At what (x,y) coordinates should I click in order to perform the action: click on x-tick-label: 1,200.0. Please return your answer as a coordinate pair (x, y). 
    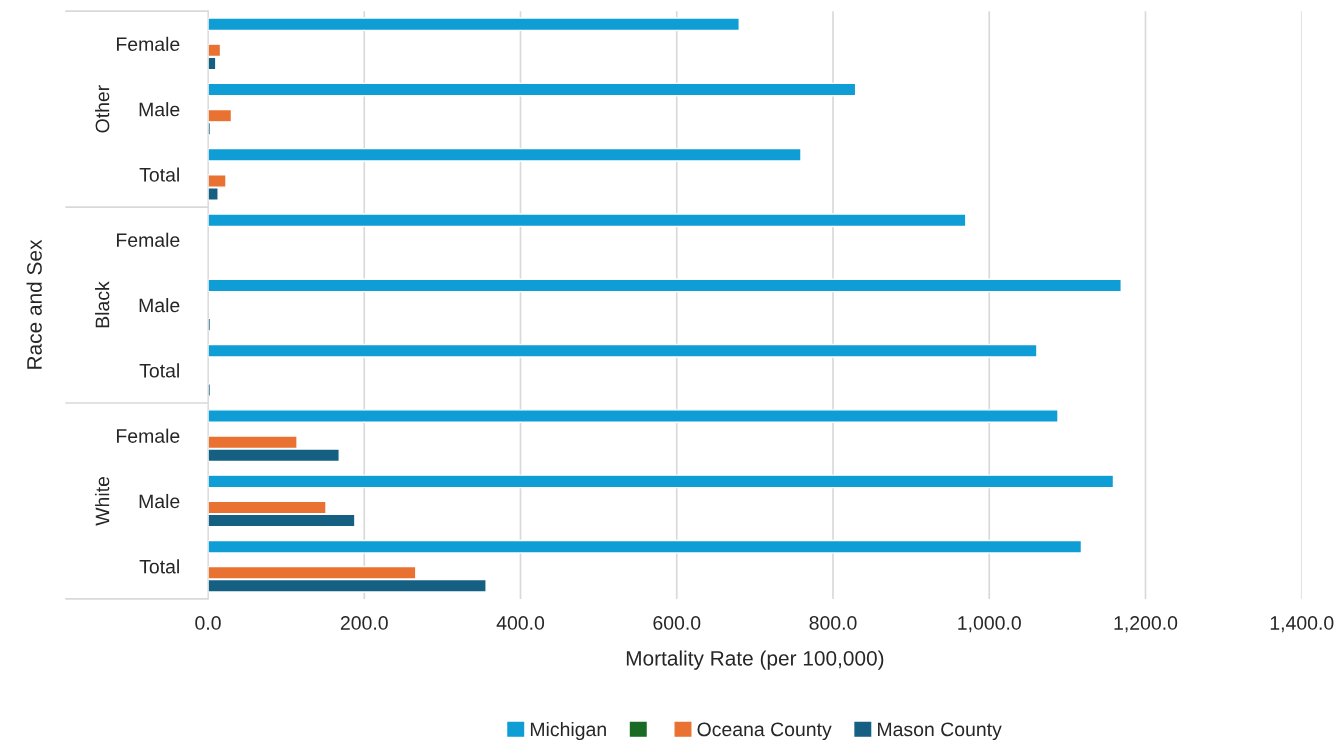
    Looking at the image, I should click on (1146, 624).